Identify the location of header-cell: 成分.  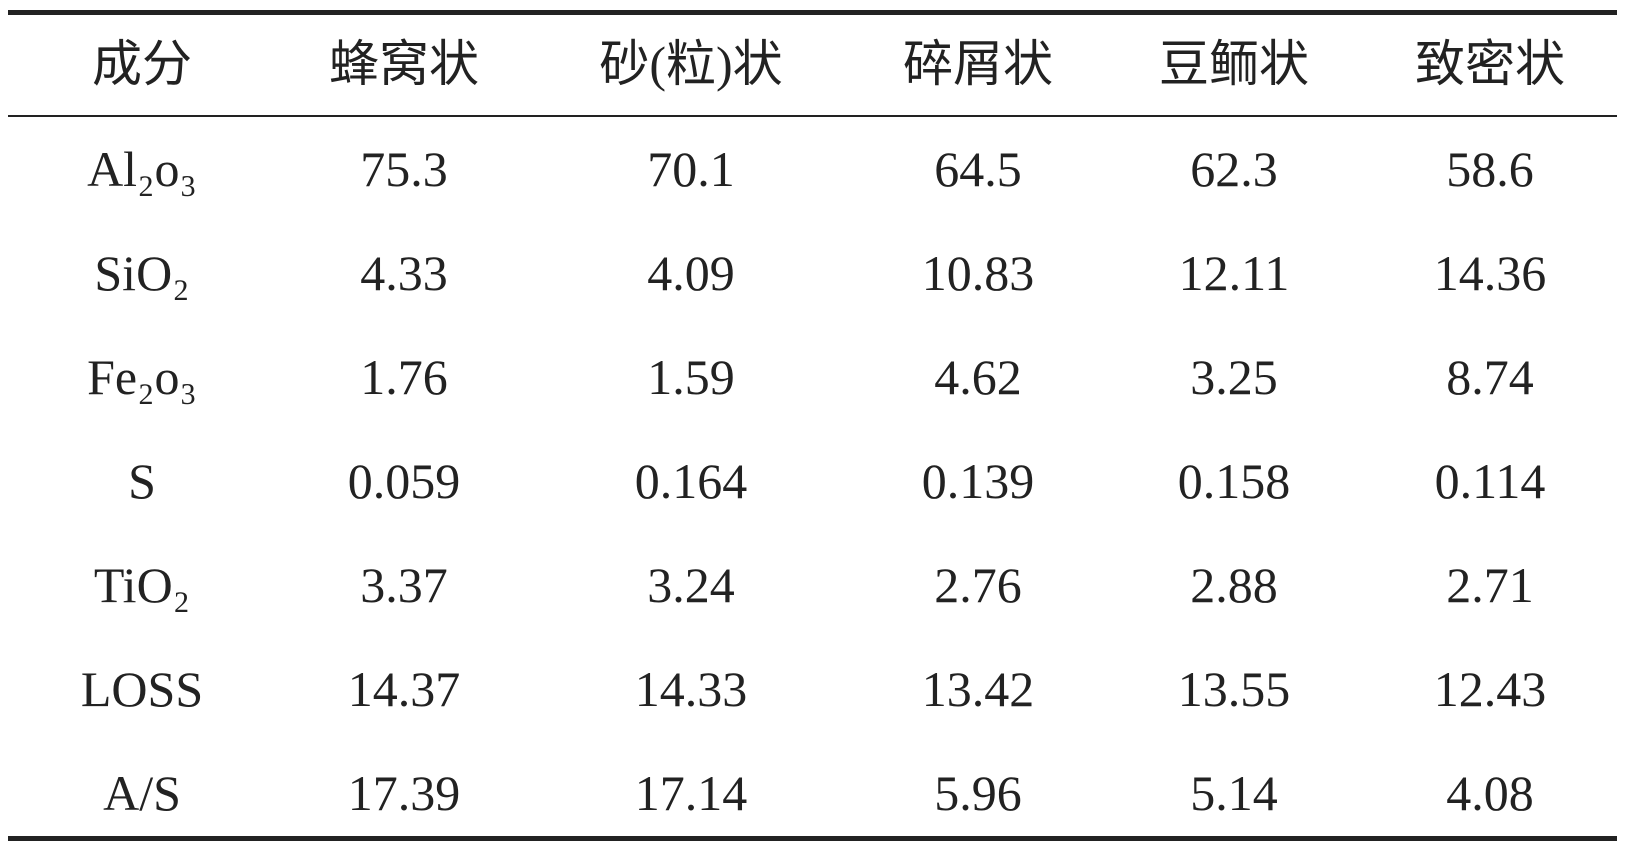
(142, 64).